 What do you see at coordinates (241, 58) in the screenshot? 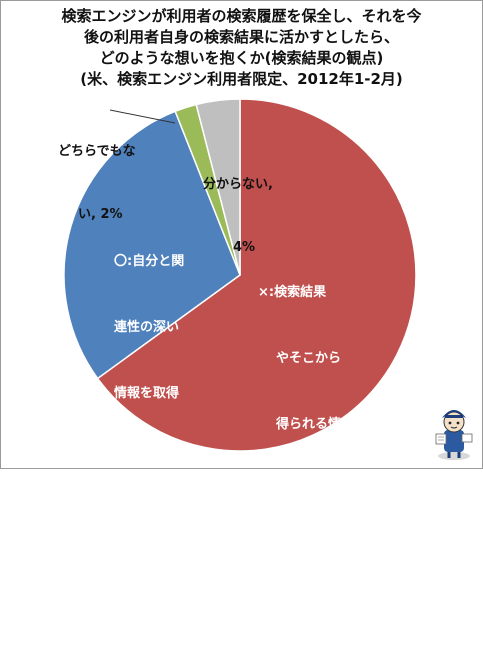
I see `title-line-3: どのような想いを抱くか(検索結果の観点)` at bounding box center [241, 58].